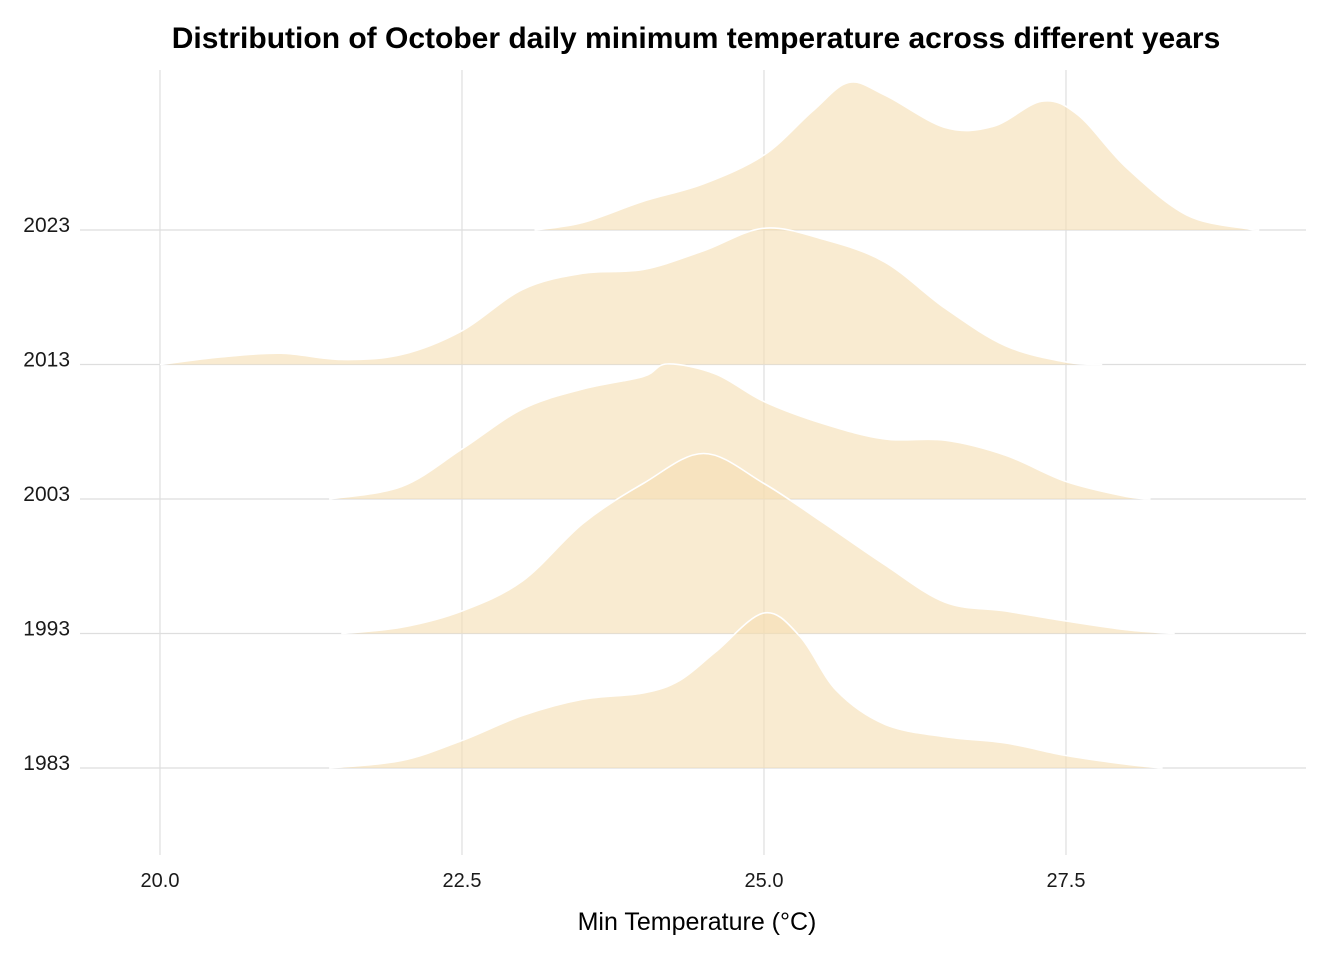  I want to click on ridge-outline-2013, so click(631, 296).